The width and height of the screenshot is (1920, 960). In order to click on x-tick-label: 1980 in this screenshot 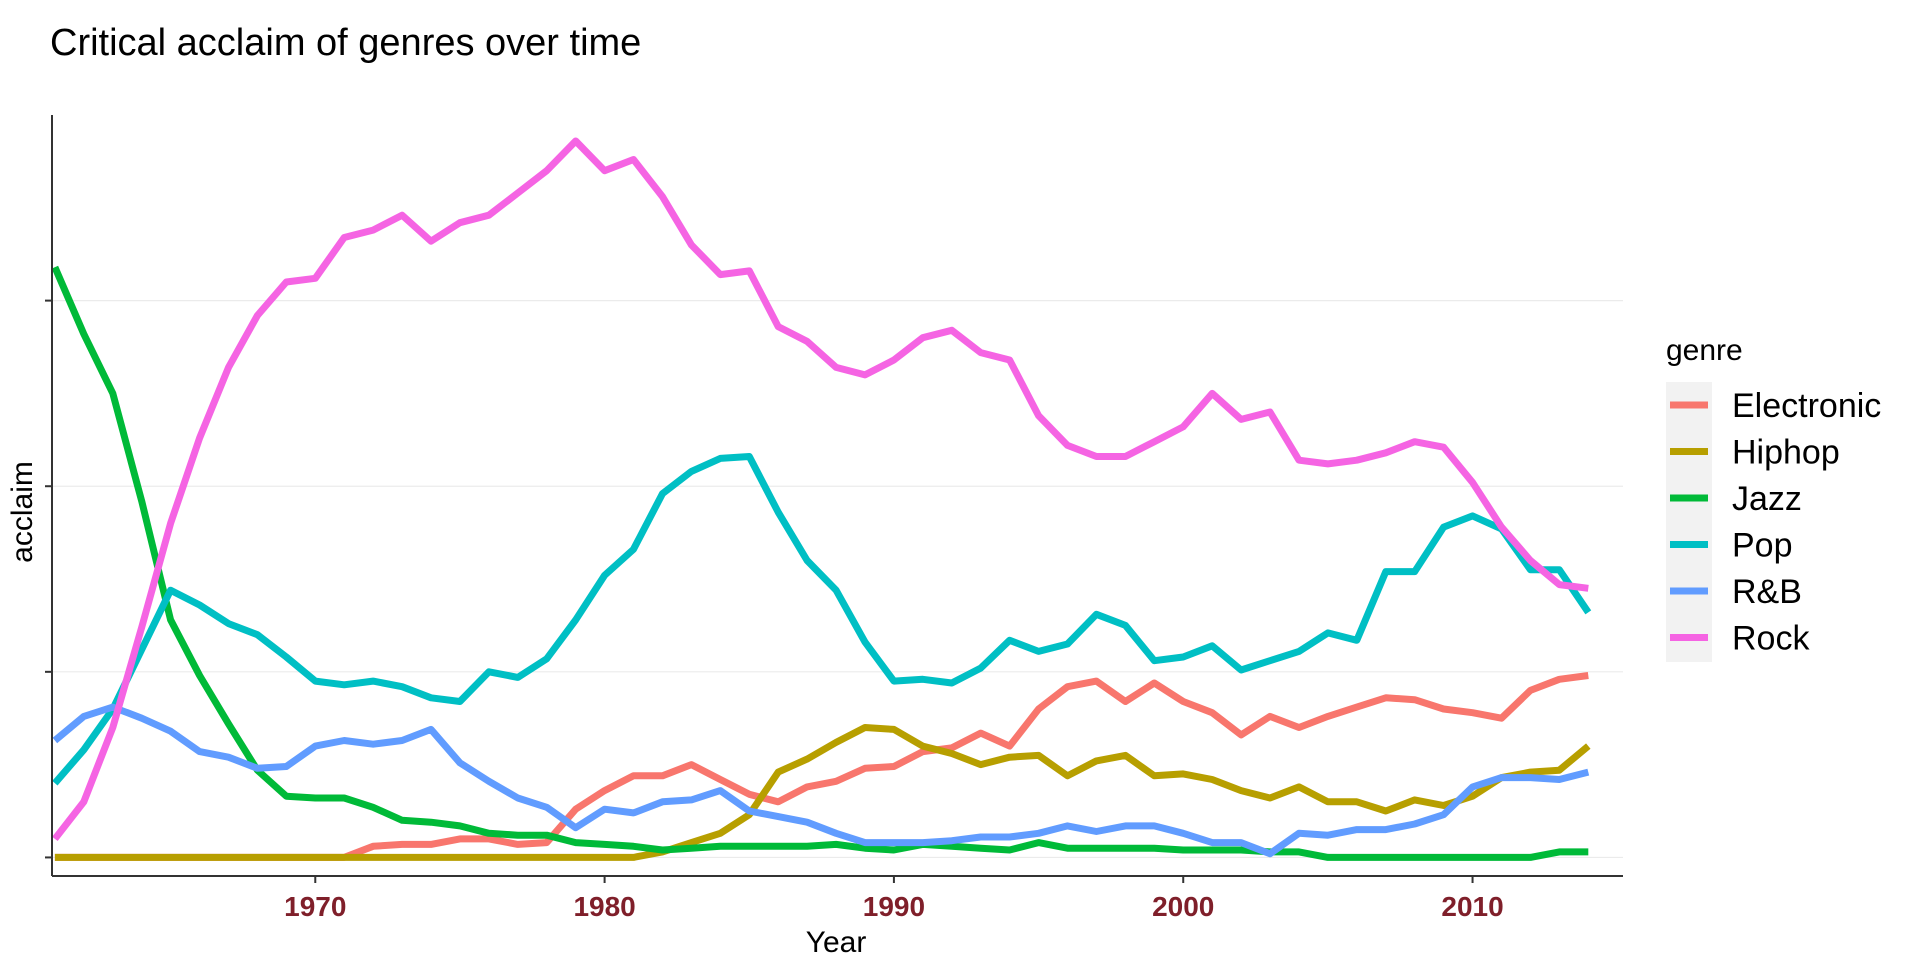, I will do `click(604, 906)`.